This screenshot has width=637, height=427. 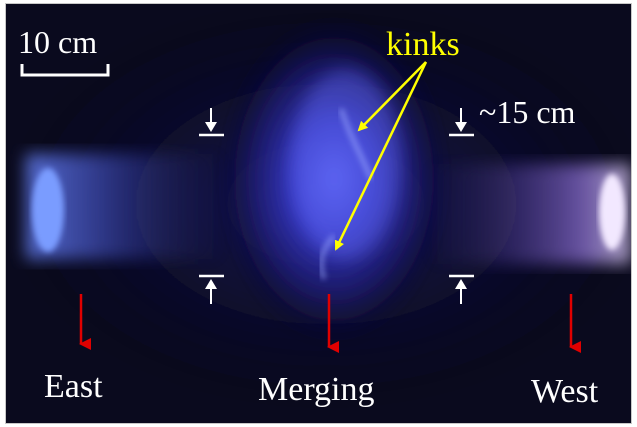 I want to click on scale-bar-label: 10 cm, so click(x=58, y=42).